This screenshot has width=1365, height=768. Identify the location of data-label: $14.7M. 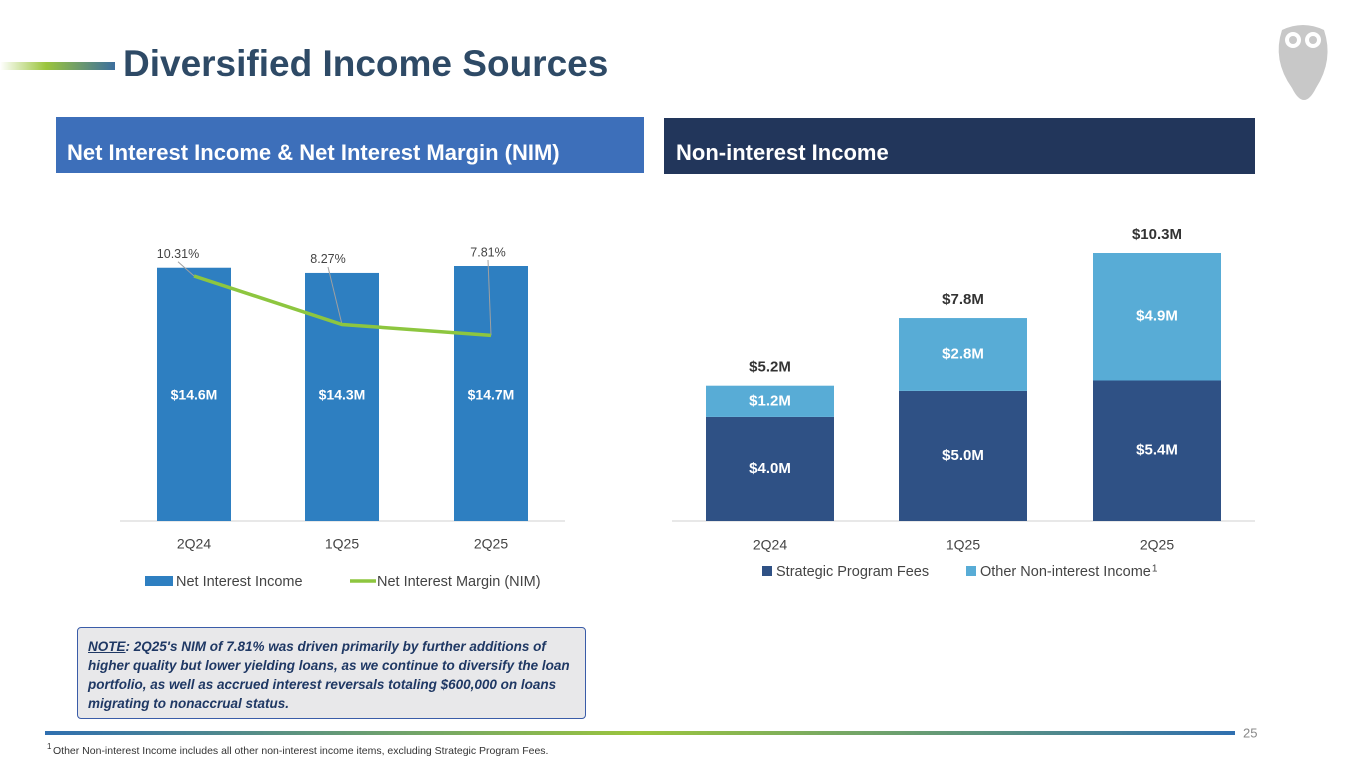
(491, 395).